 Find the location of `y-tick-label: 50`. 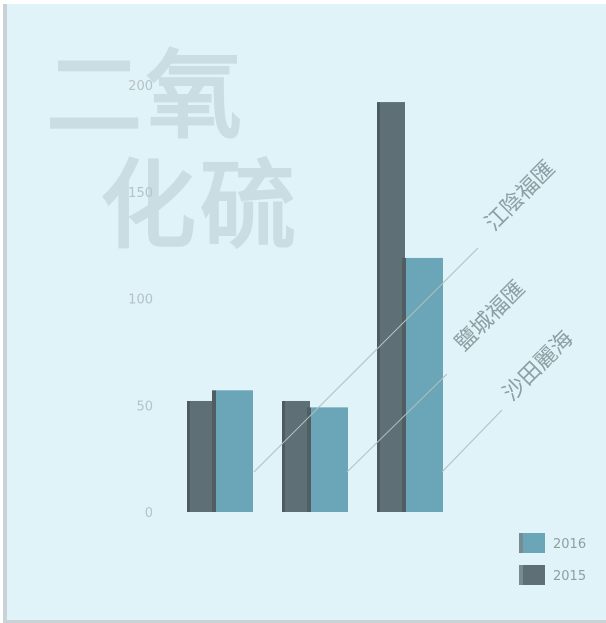

y-tick-label: 50 is located at coordinates (144, 406).